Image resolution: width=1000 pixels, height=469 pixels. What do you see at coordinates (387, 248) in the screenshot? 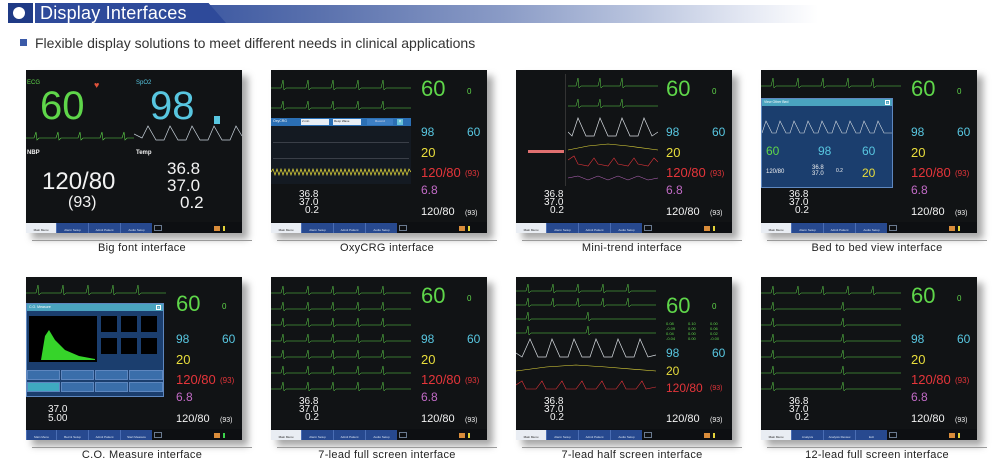
I see `card-caption: OxyCRG interface` at bounding box center [387, 248].